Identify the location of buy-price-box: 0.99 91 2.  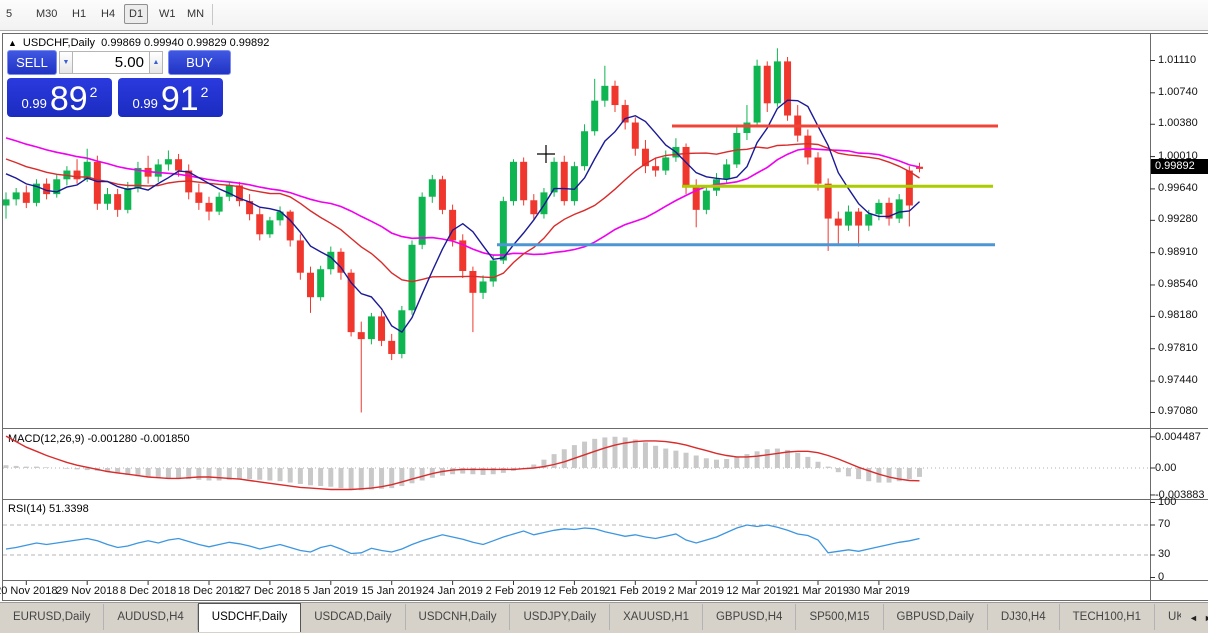
(170, 97).